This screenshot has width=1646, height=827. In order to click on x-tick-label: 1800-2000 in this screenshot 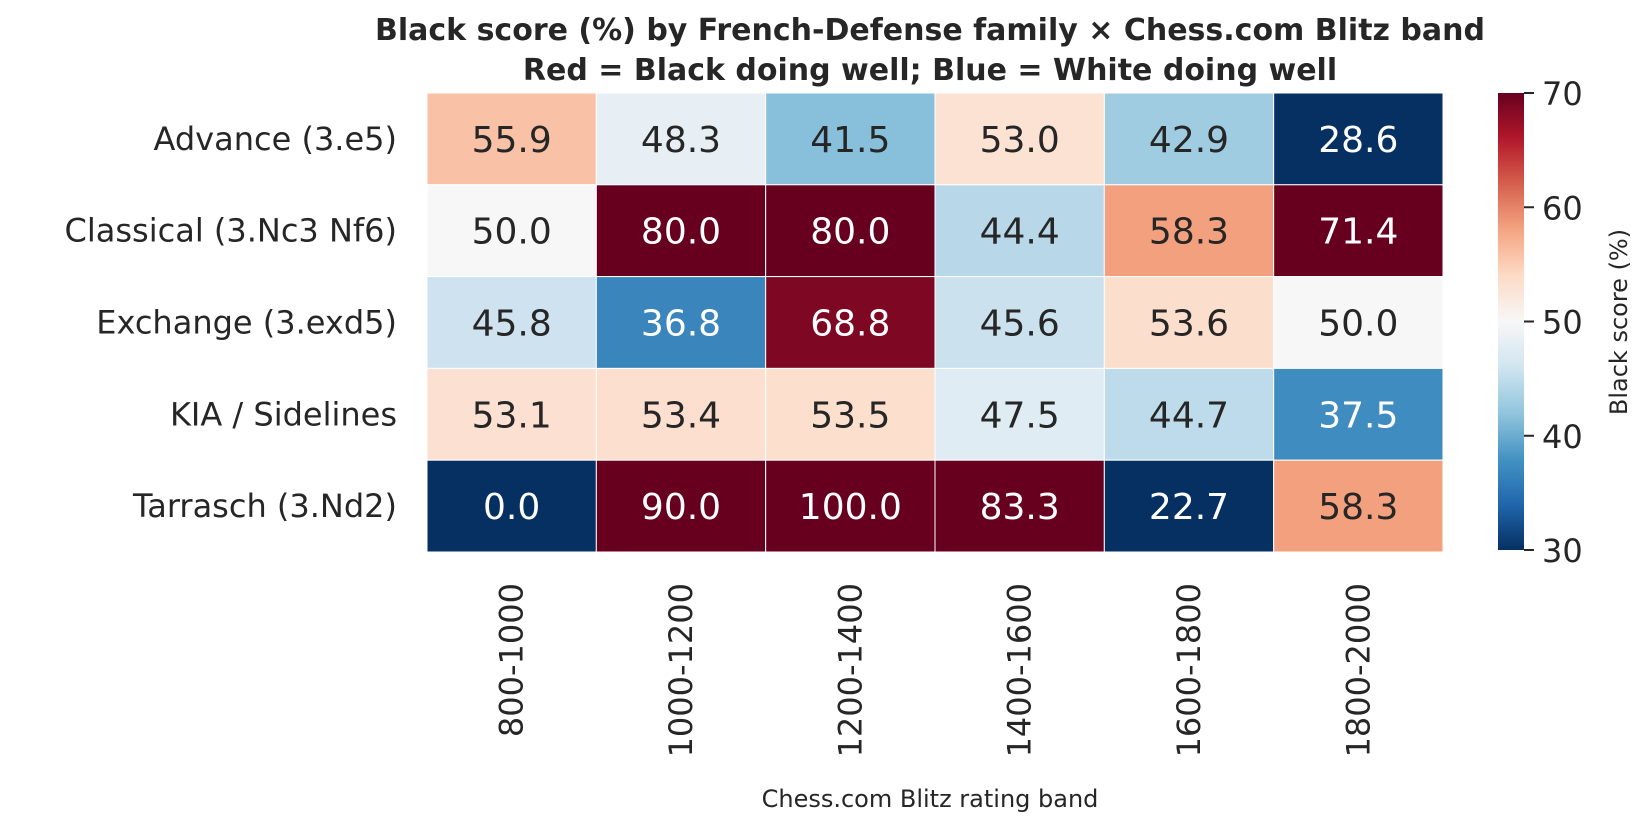, I will do `click(1358, 670)`.